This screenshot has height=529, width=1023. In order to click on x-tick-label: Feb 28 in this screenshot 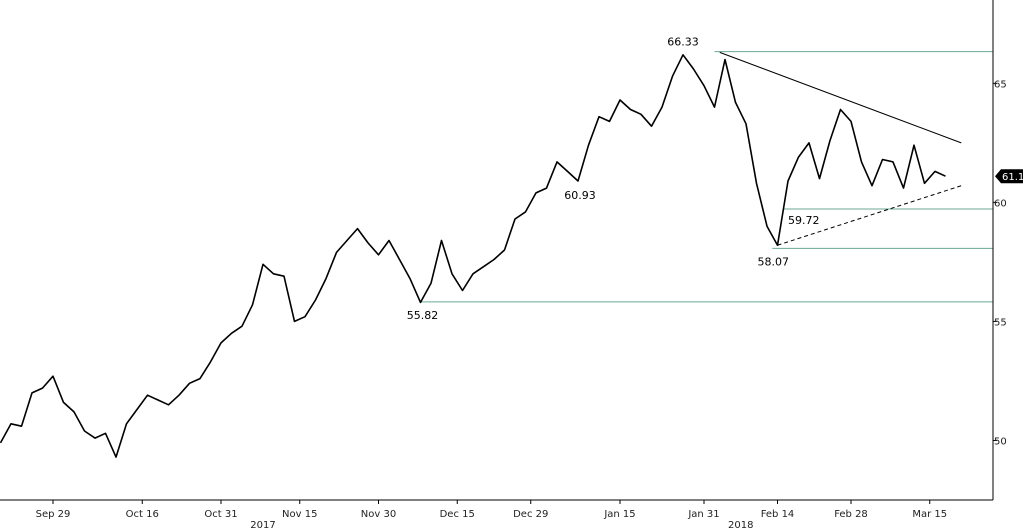, I will do `click(851, 514)`.